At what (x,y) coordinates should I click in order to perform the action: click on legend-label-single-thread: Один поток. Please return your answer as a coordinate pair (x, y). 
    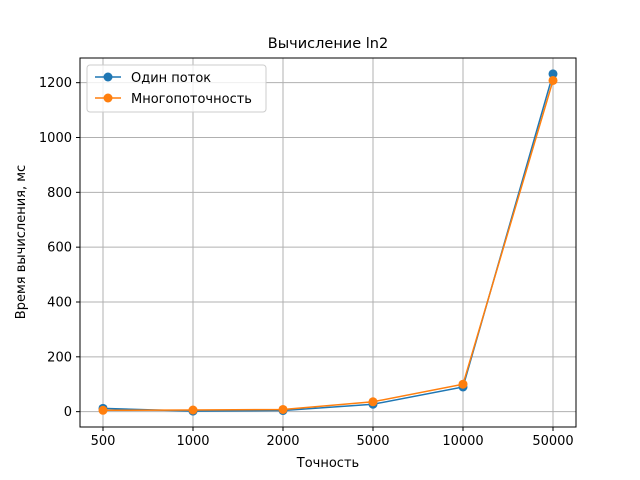
    Looking at the image, I should click on (171, 78).